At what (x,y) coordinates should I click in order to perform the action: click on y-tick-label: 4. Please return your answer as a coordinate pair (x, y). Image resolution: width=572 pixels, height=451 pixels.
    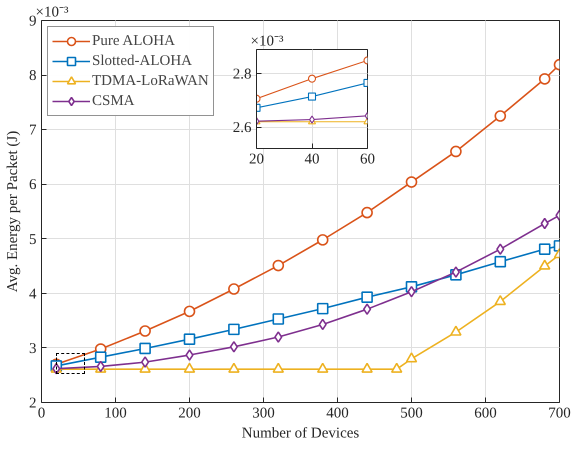
    Looking at the image, I should click on (33, 294).